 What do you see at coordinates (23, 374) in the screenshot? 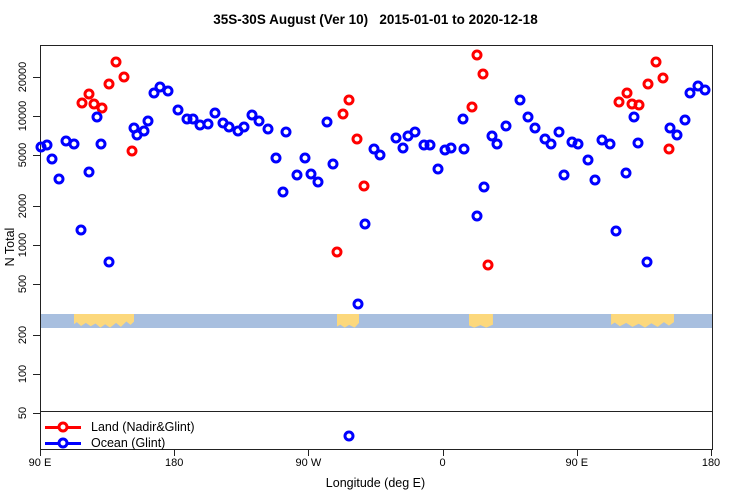
I see `y-tick-label: 100` at bounding box center [23, 374].